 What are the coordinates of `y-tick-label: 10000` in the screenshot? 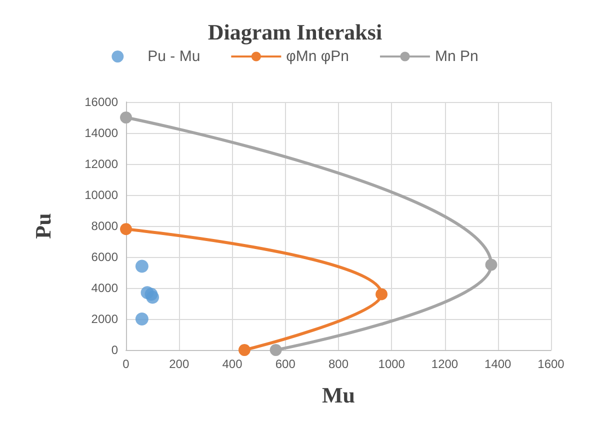 It's located at (101, 195).